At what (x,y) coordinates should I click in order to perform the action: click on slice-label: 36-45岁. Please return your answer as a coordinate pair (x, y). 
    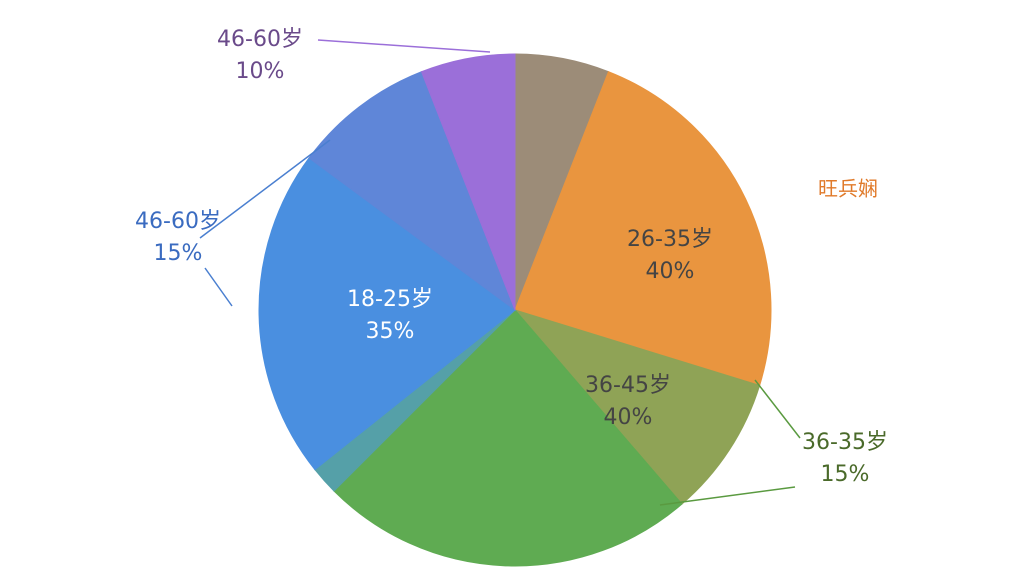
    Looking at the image, I should click on (628, 385).